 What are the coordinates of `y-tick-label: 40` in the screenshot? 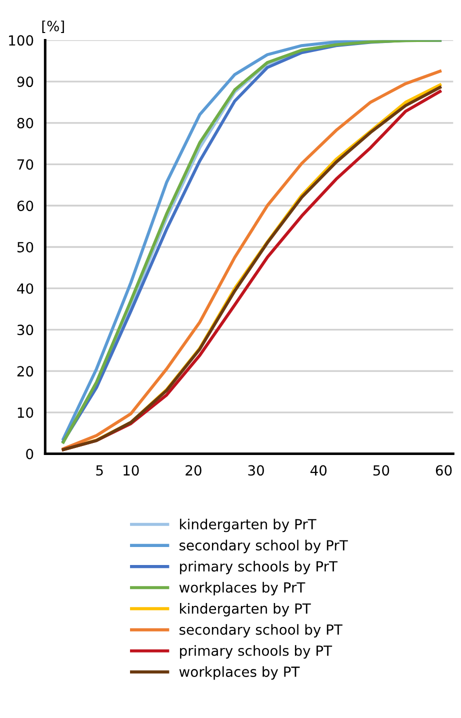 It's located at (25, 288).